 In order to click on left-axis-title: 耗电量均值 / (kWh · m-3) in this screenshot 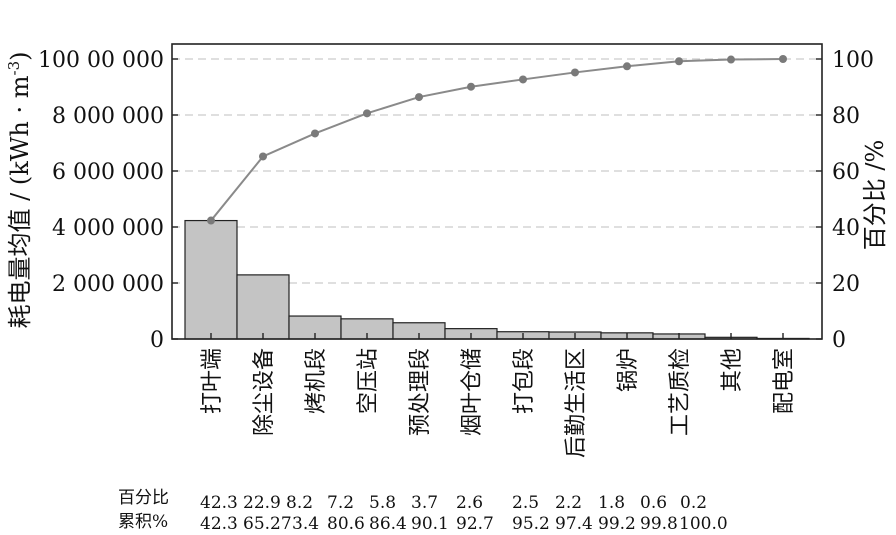, I will do `click(19, 189)`.